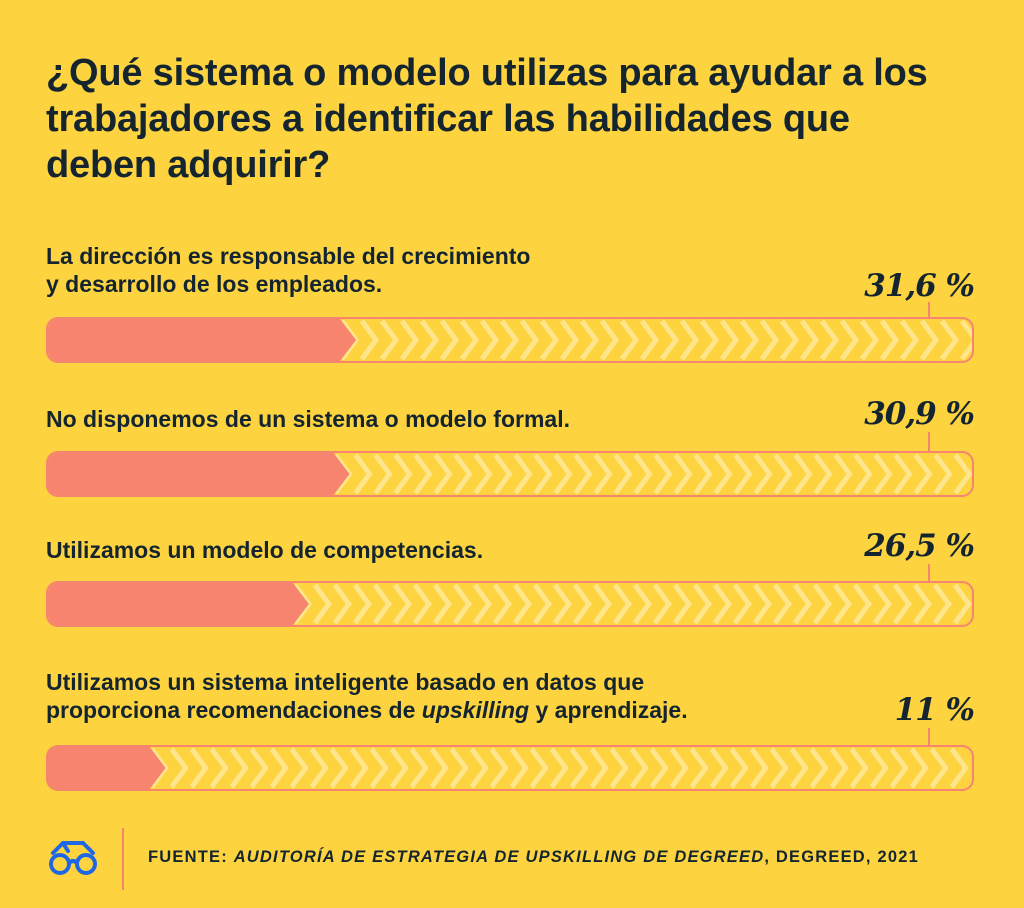  Describe the element at coordinates (841, 857) in the screenshot. I see `source-suffix: , DEGREED, 2021` at that location.